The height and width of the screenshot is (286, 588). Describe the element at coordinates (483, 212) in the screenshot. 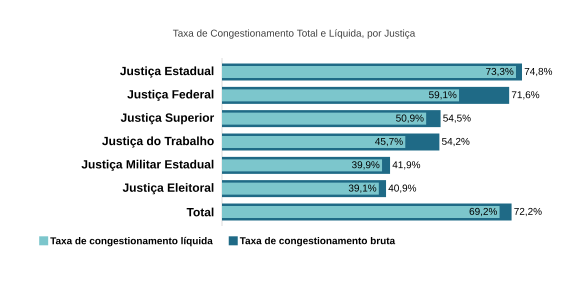

I see `data-label: 69,2%` at that location.